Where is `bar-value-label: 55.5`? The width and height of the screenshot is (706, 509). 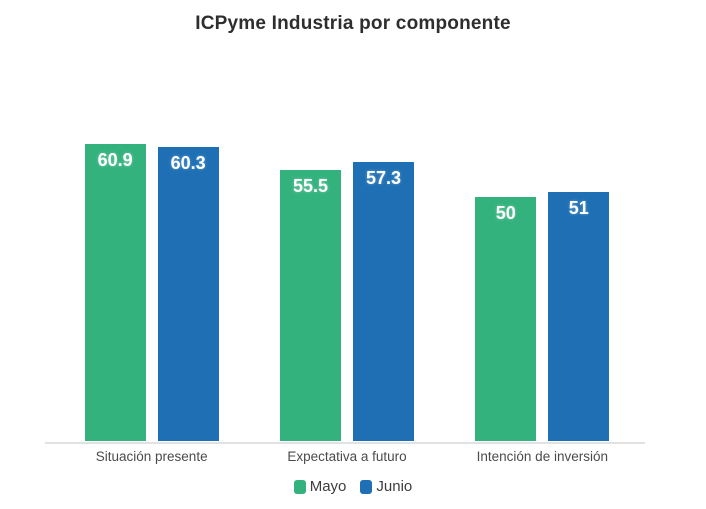
bar-value-label: 55.5 is located at coordinates (310, 186).